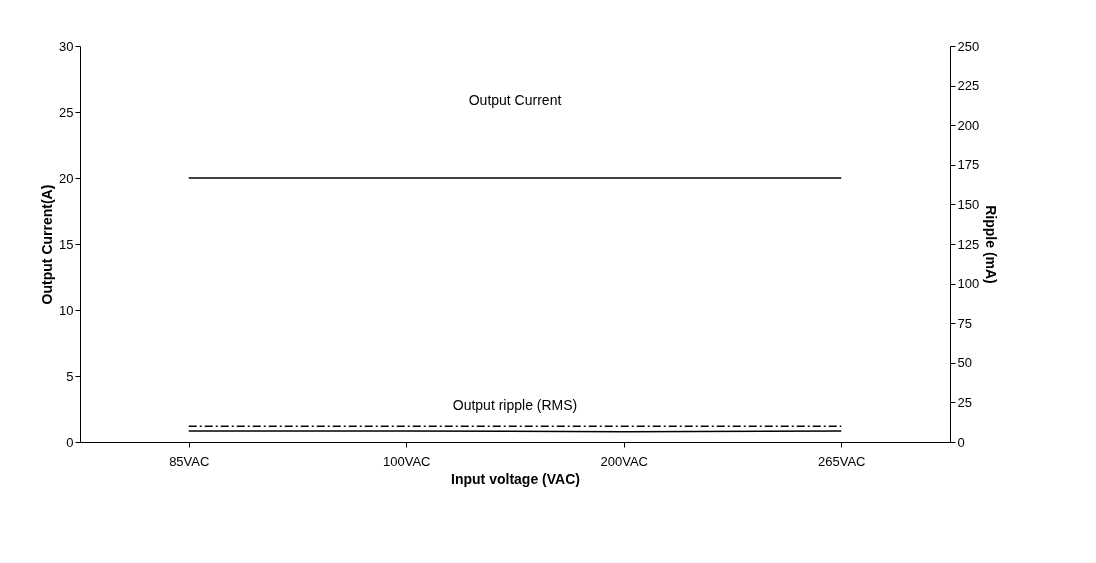 This screenshot has height=563, width=1096. What do you see at coordinates (968, 46) in the screenshot?
I see `y2-tick-label: 250` at bounding box center [968, 46].